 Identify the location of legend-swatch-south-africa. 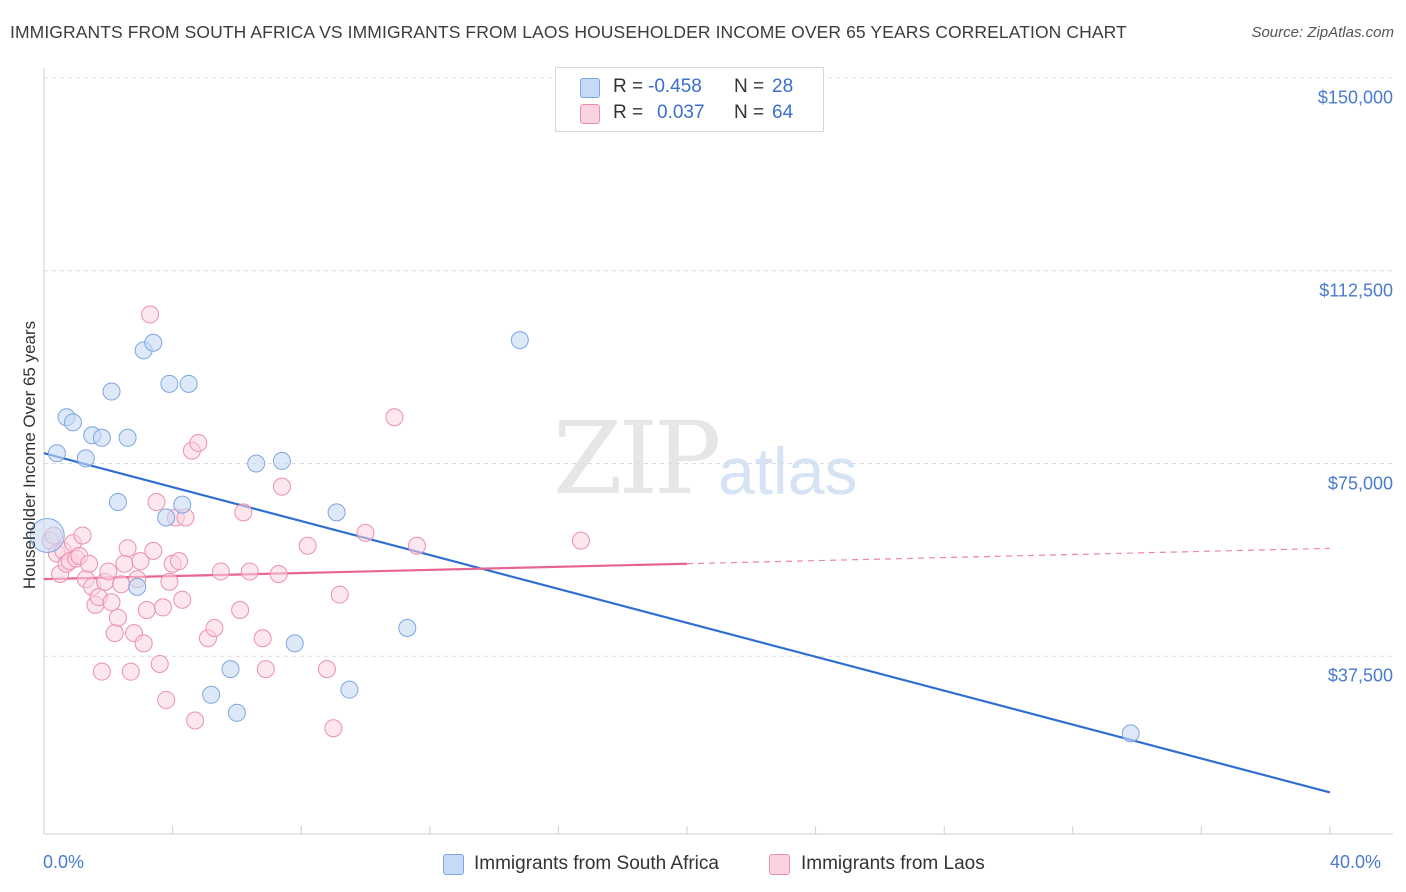
(590, 88).